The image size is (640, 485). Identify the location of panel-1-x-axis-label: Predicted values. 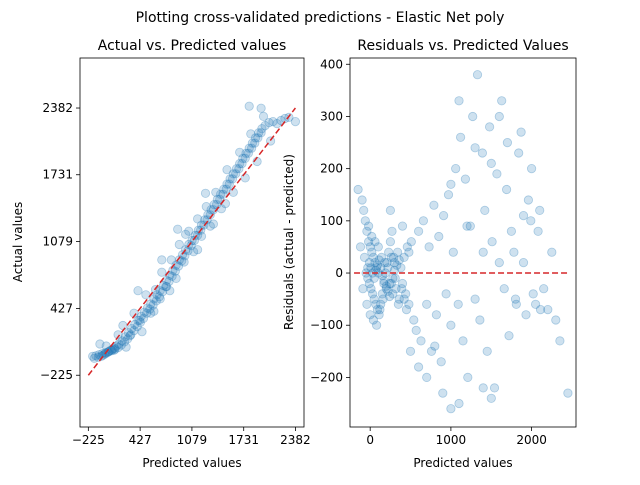
(462, 463).